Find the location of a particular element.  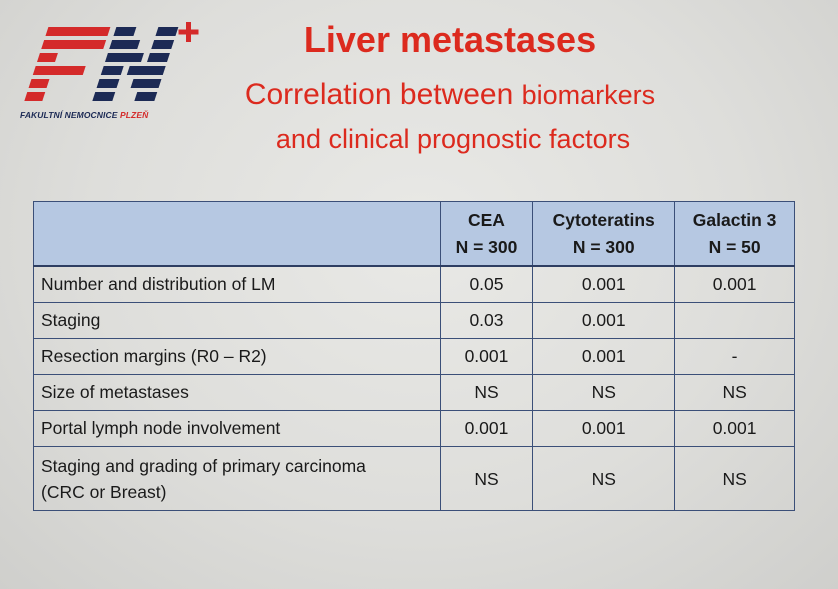

slide-subtitle-line2: and clinical prognostic factors is located at coordinates (453, 139).